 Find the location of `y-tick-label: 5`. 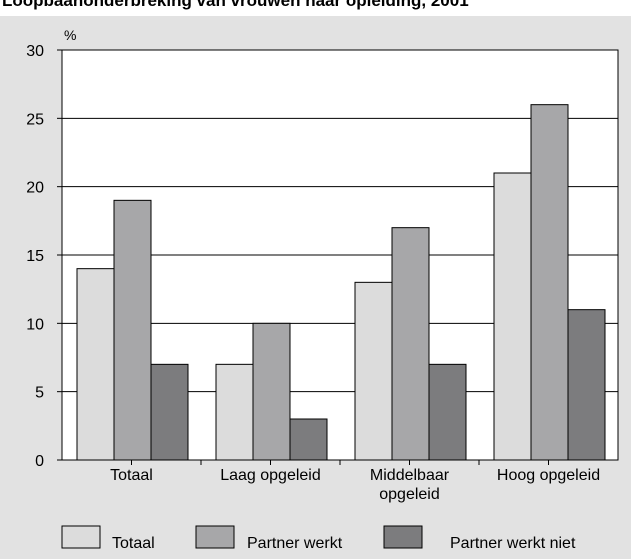

y-tick-label: 5 is located at coordinates (39, 393).